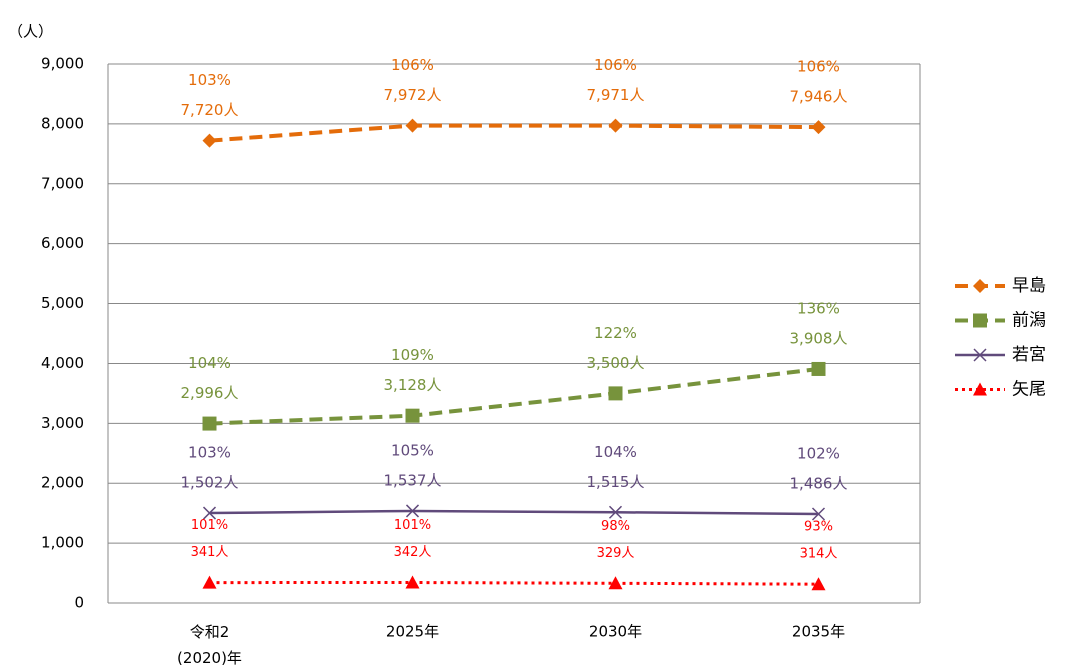  Describe the element at coordinates (62, 483) in the screenshot. I see `y-tick-label: 2,000` at that location.